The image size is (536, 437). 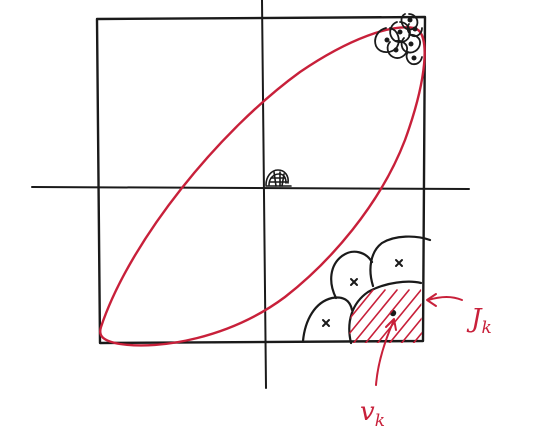 I want to click on cell-left, so click(x=327, y=319).